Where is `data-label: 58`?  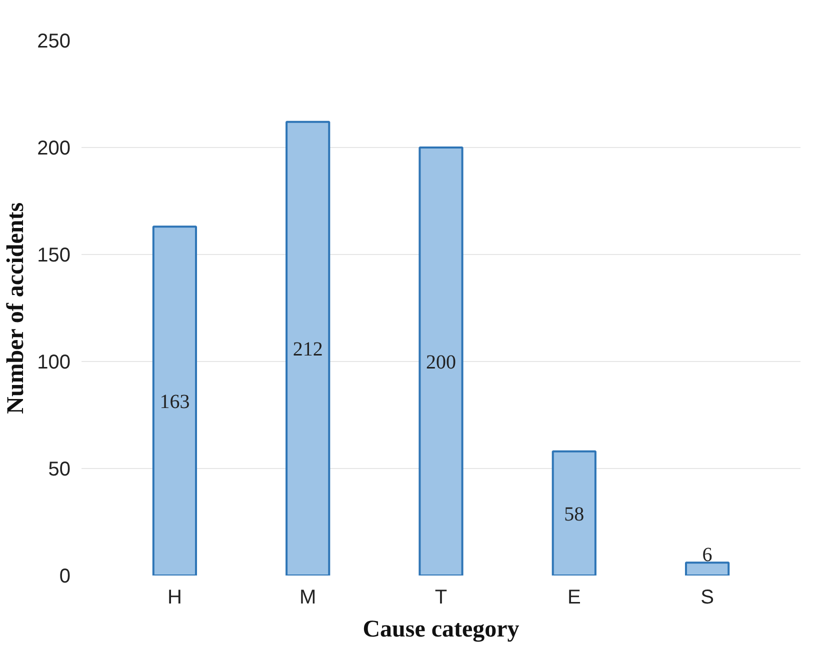 data-label: 58 is located at coordinates (574, 514).